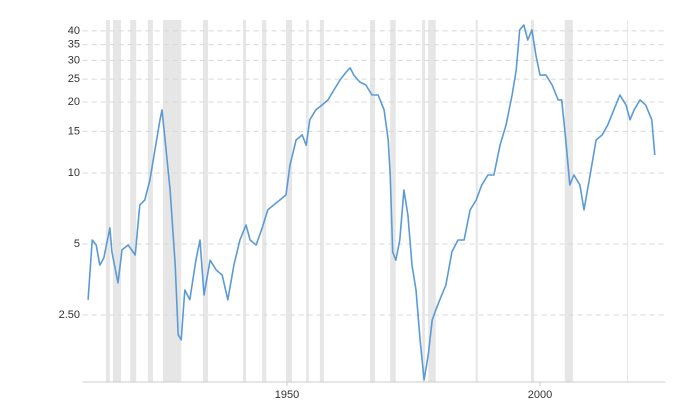  I want to click on y-tick-label: 40, so click(74, 31).